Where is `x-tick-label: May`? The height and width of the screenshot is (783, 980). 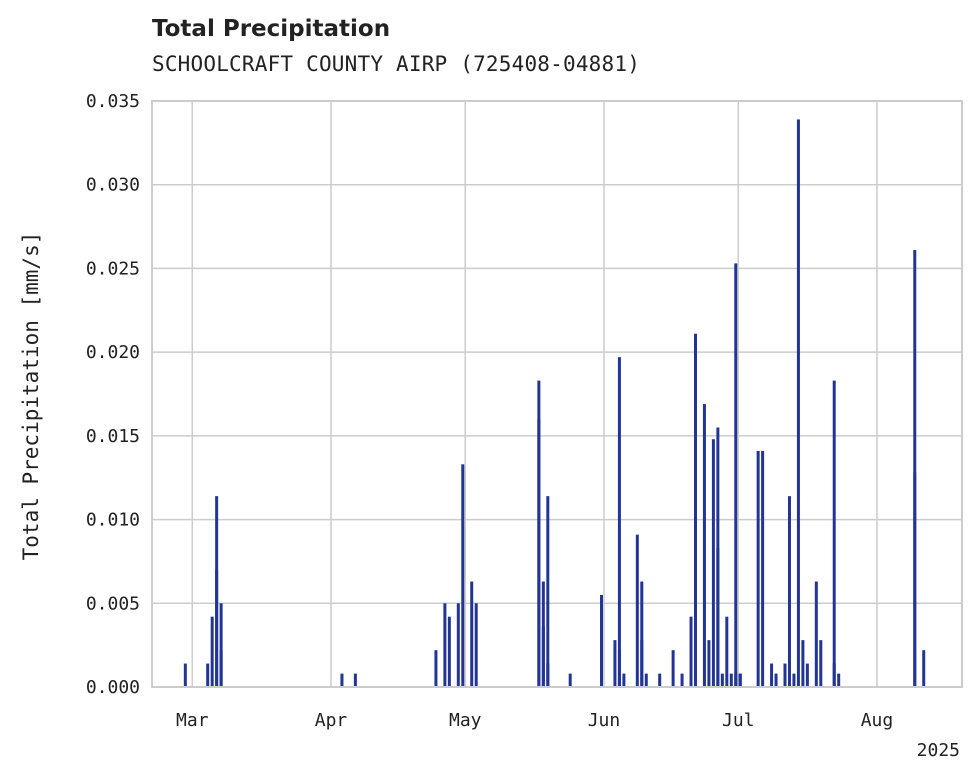 x-tick-label: May is located at coordinates (465, 720).